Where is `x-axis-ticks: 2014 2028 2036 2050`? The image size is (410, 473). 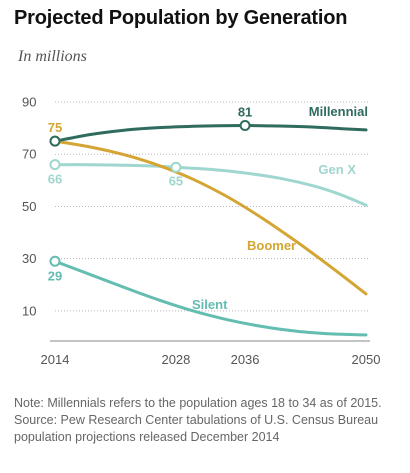 x-axis-ticks: 2014 2028 2036 2050 is located at coordinates (211, 359).